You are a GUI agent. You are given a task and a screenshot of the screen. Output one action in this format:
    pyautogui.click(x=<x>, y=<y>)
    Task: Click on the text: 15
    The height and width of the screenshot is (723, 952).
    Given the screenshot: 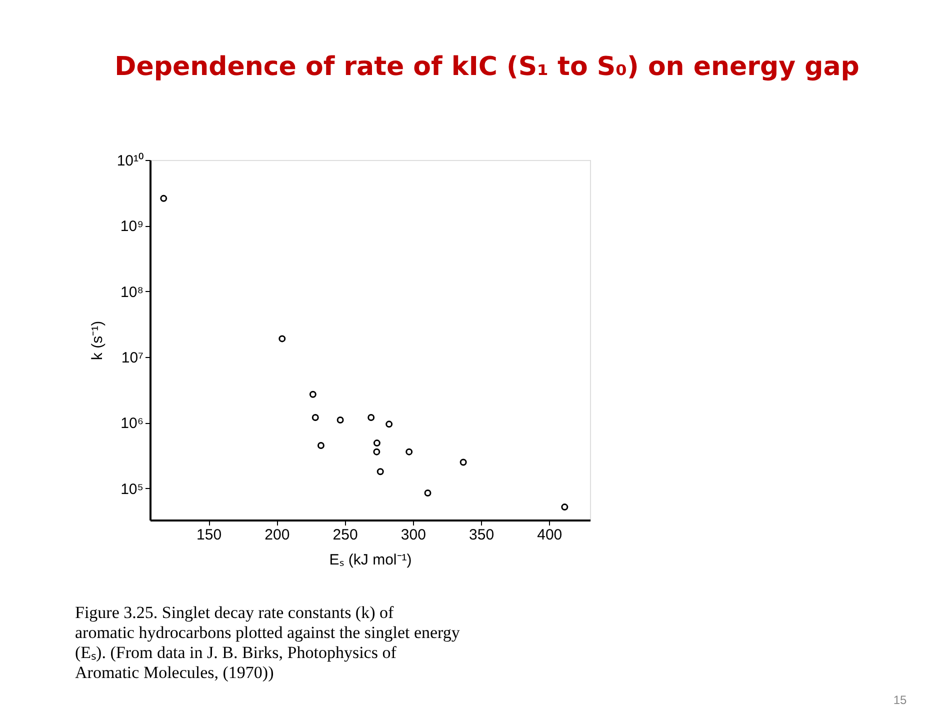 What is the action you would take?
    pyautogui.click(x=900, y=700)
    